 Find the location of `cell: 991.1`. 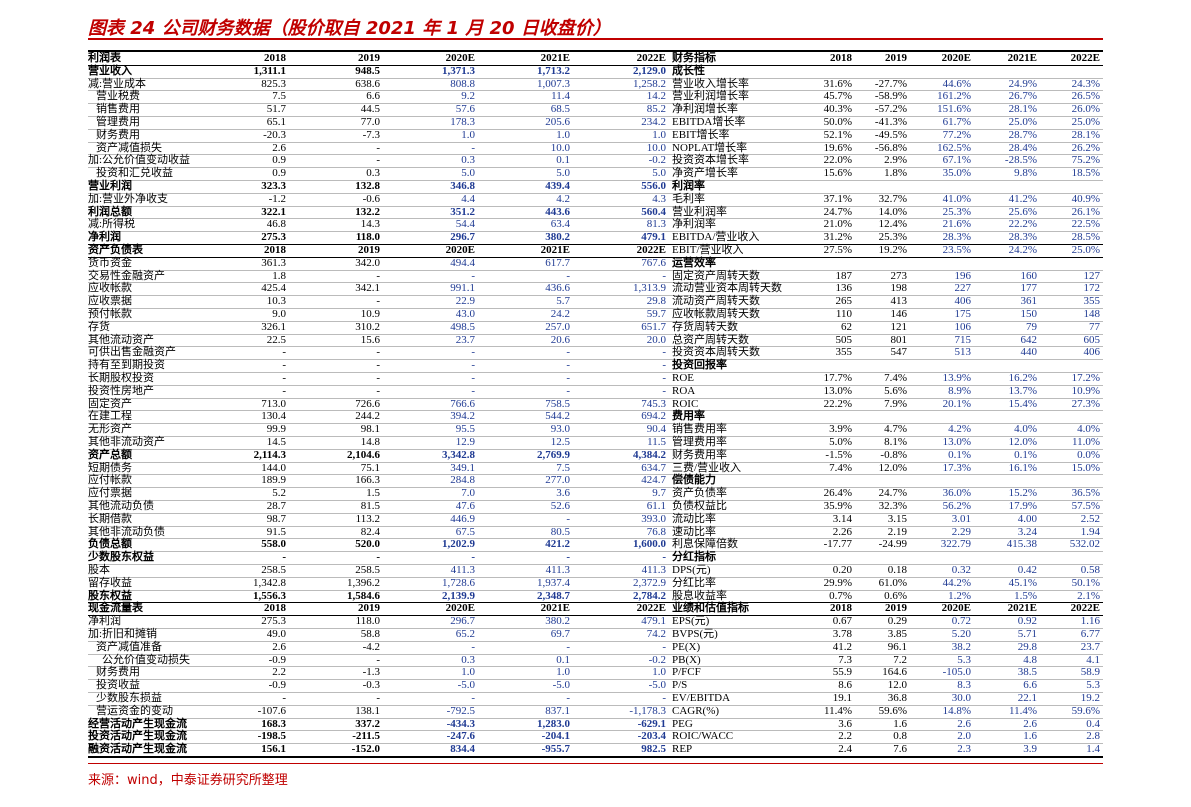

cell: 991.1 is located at coordinates (462, 288).